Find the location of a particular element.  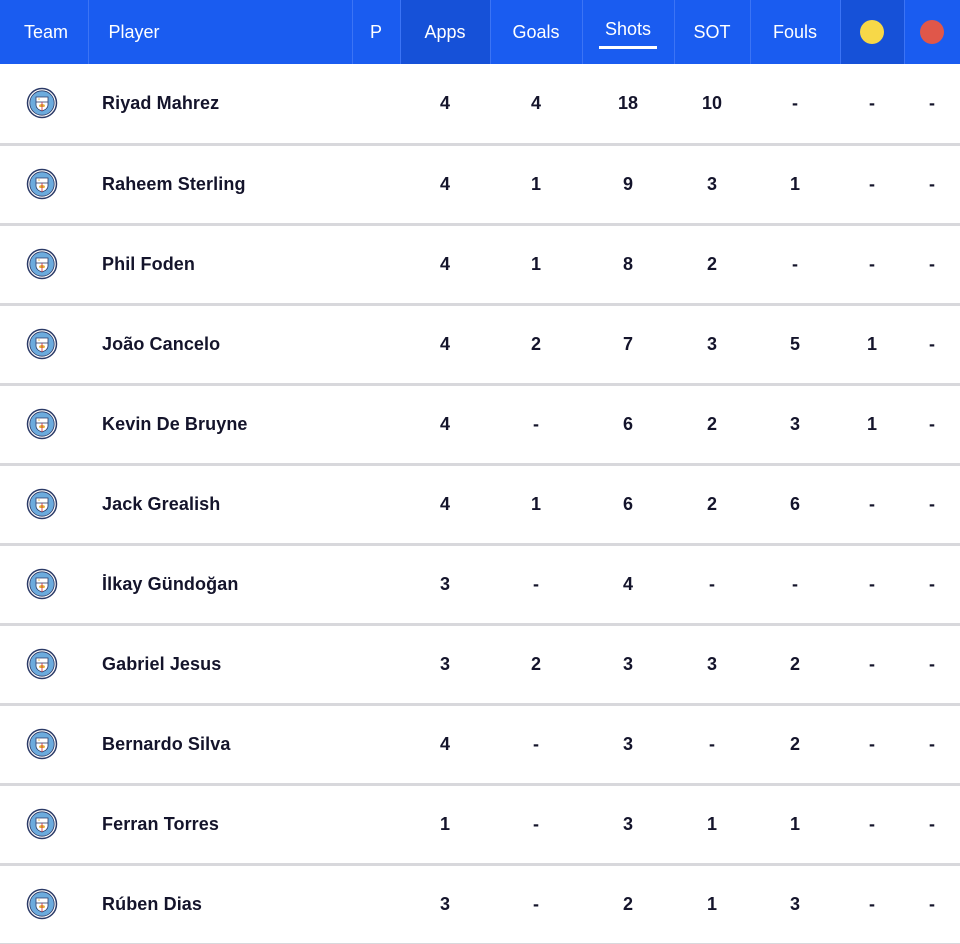

header-red-cards is located at coordinates (932, 32).